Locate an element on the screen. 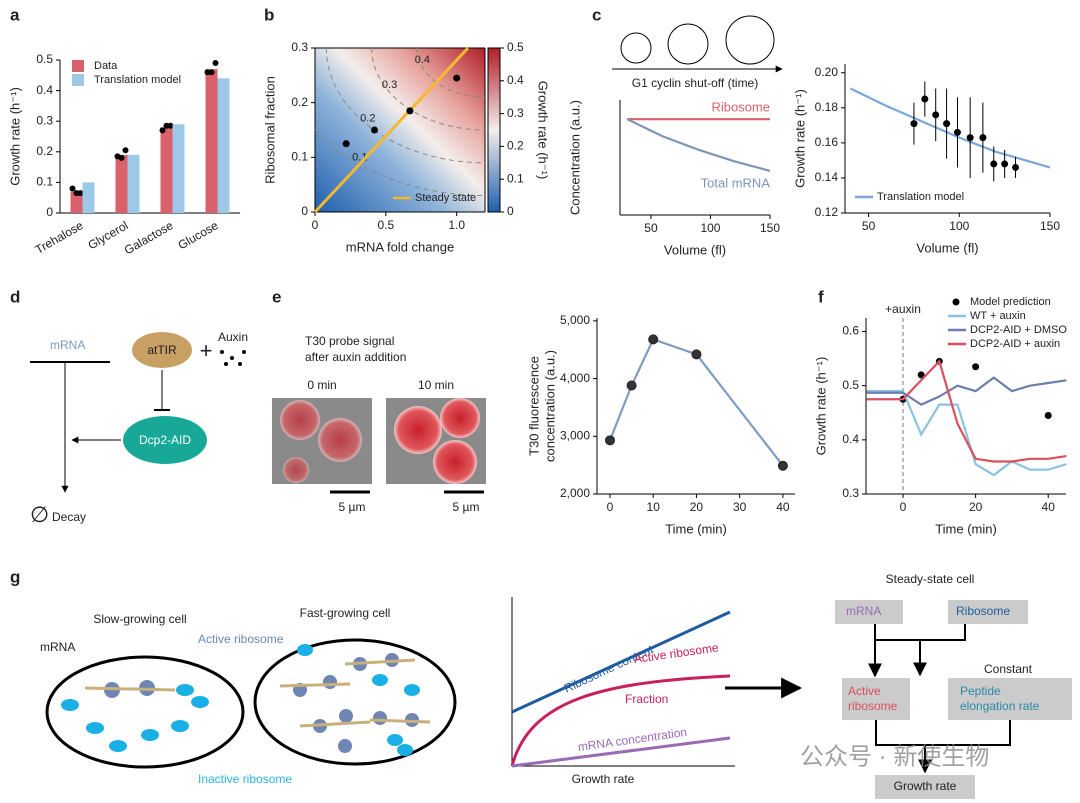 Image resolution: width=1080 pixels, height=803 pixels. time-label: 0 min is located at coordinates (321, 385).